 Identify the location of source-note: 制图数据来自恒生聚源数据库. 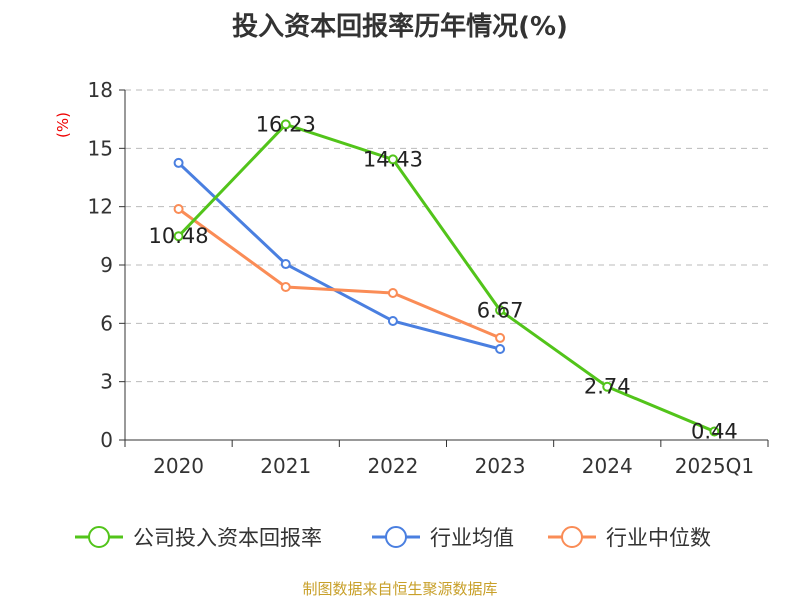
(400, 589).